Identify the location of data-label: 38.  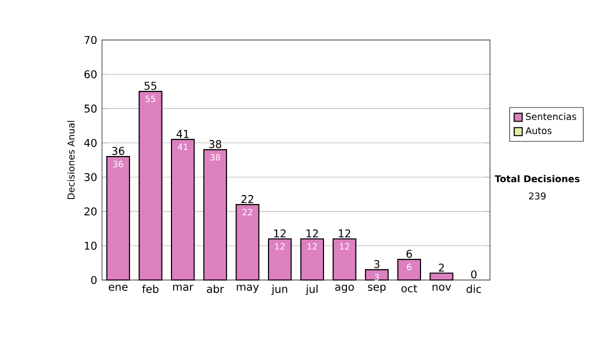
(215, 157).